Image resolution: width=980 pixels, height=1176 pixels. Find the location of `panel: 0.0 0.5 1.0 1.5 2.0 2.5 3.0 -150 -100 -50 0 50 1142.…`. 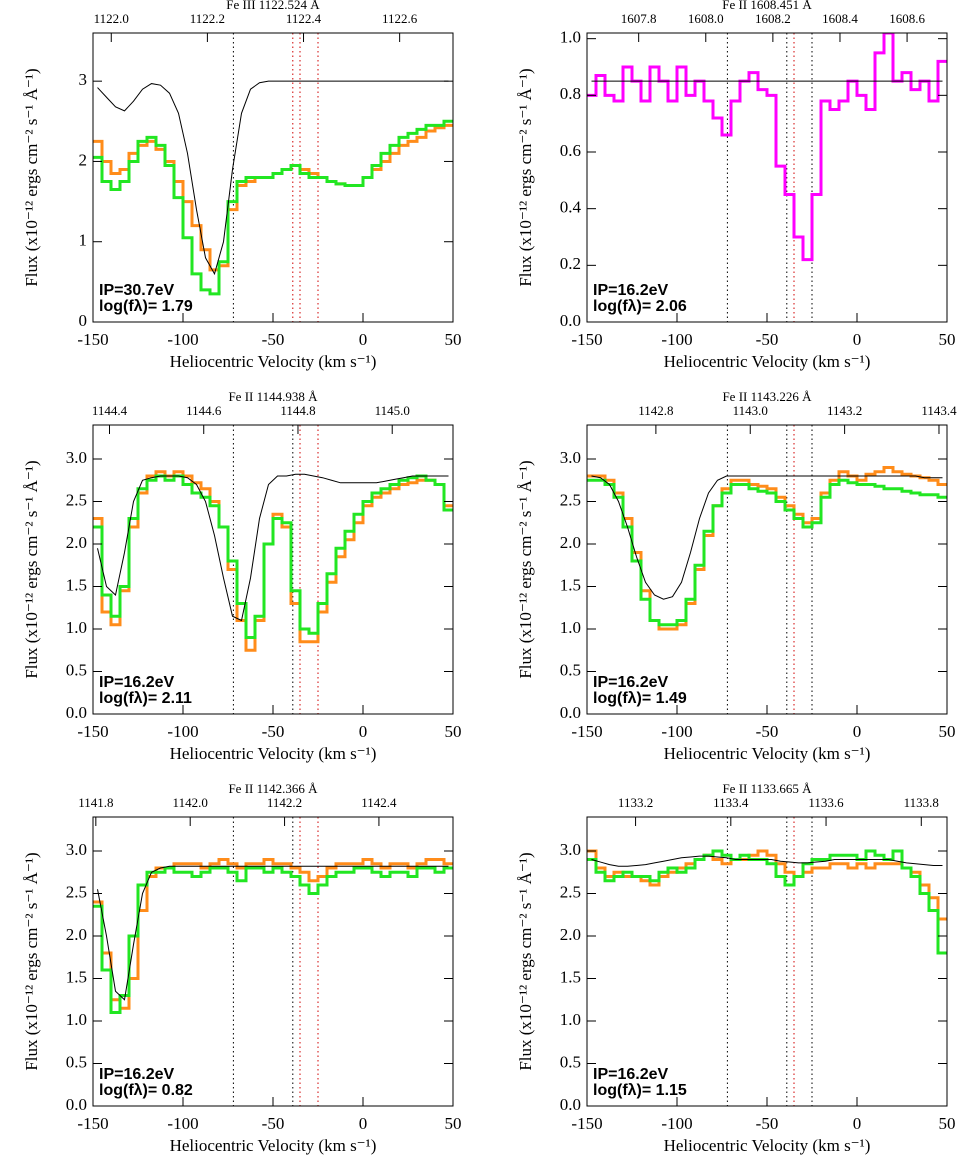

panel: 0.0 0.5 1.0 1.5 2.0 2.5 3.0 -150 -100 -50 0 50 1142.… is located at coordinates (736, 576).